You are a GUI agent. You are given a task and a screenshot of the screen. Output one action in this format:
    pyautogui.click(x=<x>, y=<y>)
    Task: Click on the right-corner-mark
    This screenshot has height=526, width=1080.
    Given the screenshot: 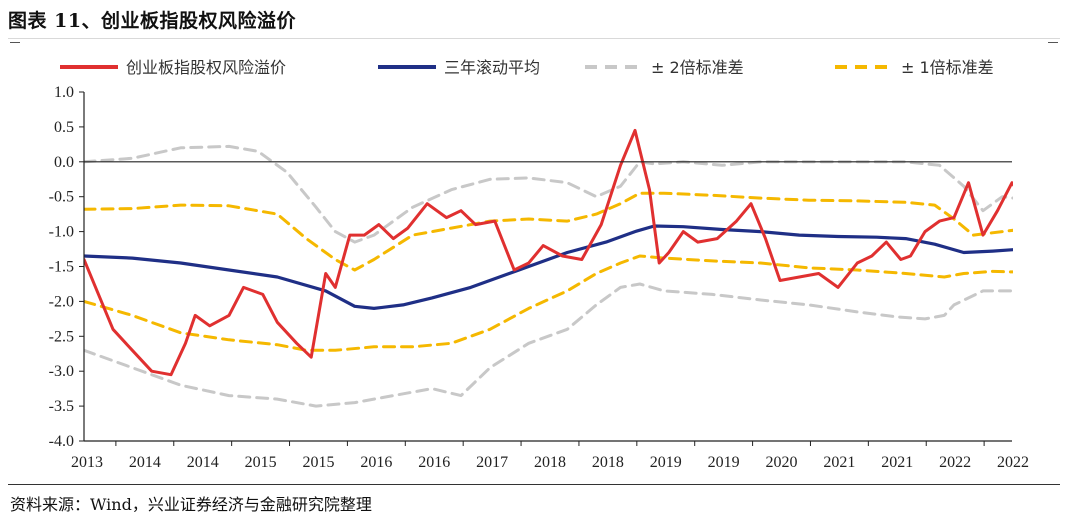 What is the action you would take?
    pyautogui.click(x=1053, y=42)
    